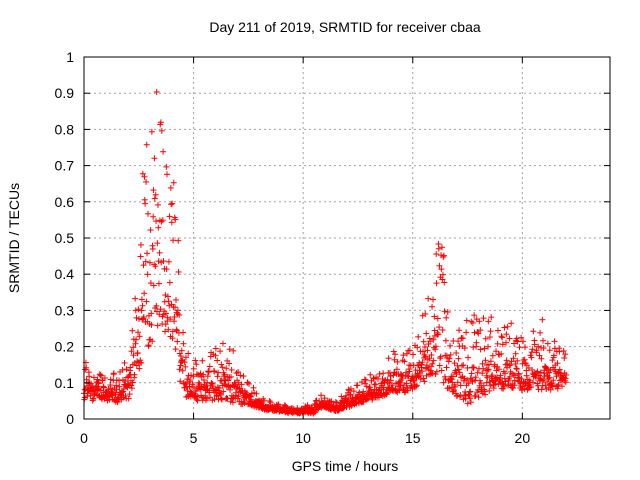 This screenshot has width=640, height=480. Describe the element at coordinates (65, 274) in the screenshot. I see `y-tick-label: 0.4` at that location.